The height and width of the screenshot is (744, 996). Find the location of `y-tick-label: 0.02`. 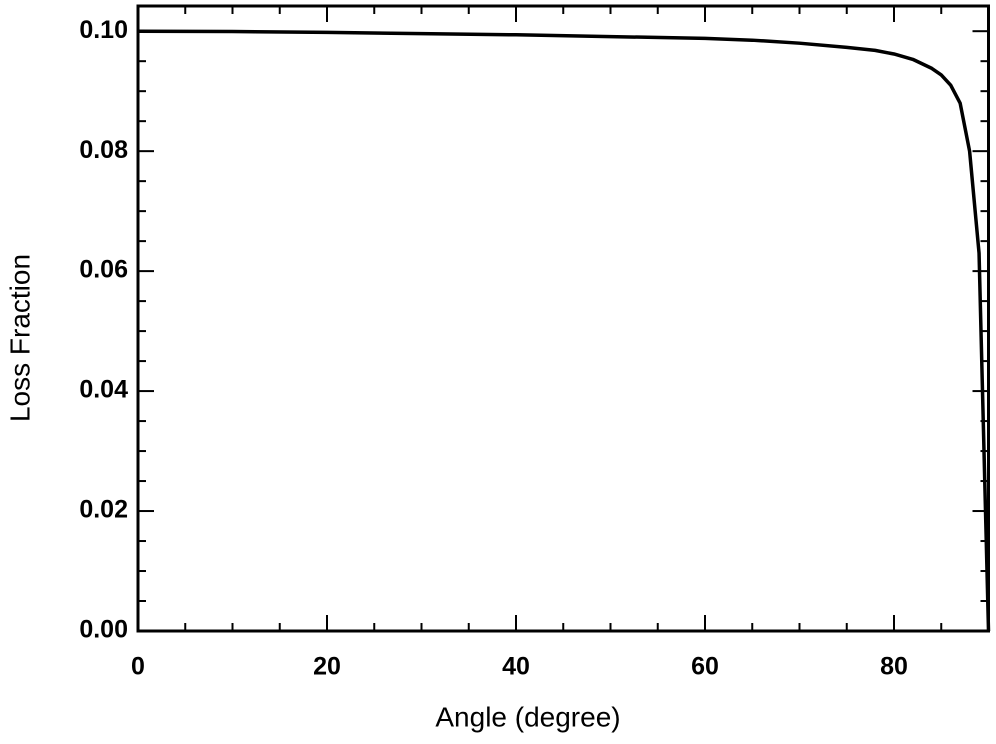

y-tick-label: 0.02 is located at coordinates (103, 510).